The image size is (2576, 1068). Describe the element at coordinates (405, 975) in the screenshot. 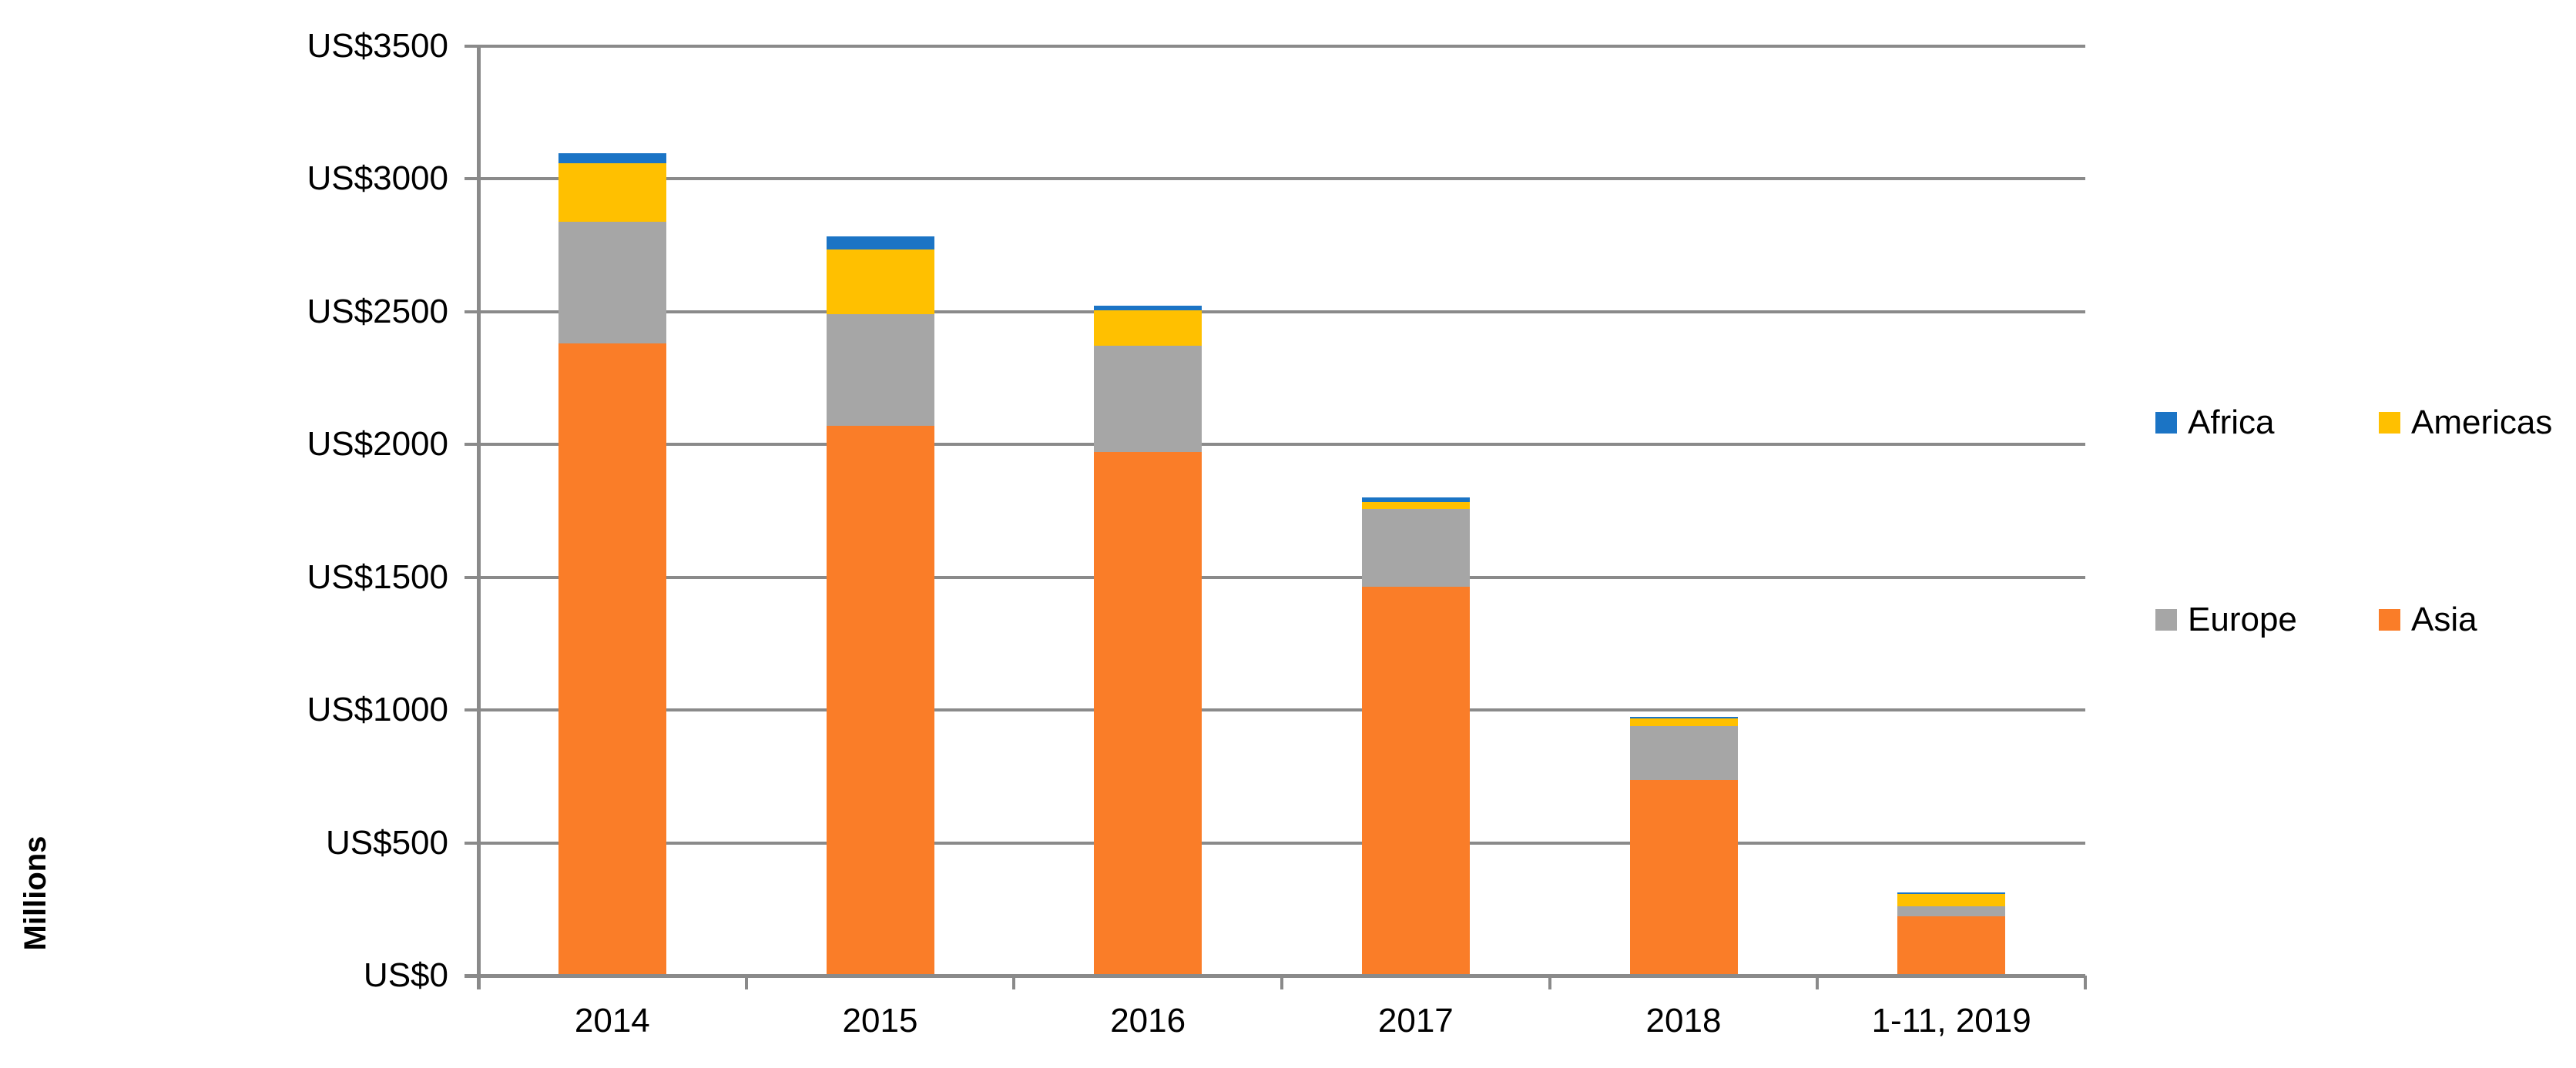

I see `y-tick-label-0: US$0` at that location.